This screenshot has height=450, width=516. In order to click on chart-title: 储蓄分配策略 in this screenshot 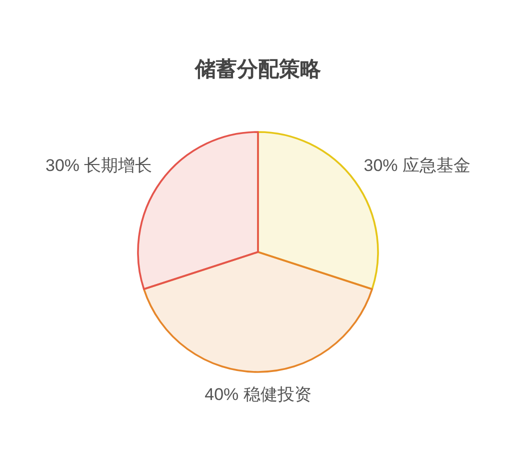, I will do `click(258, 69)`.